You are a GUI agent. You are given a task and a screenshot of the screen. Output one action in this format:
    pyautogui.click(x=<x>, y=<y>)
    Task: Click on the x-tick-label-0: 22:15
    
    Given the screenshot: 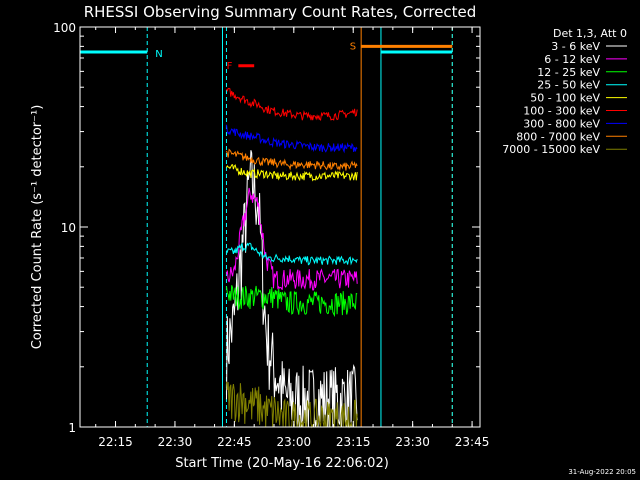 What is the action you would take?
    pyautogui.click(x=115, y=442)
    